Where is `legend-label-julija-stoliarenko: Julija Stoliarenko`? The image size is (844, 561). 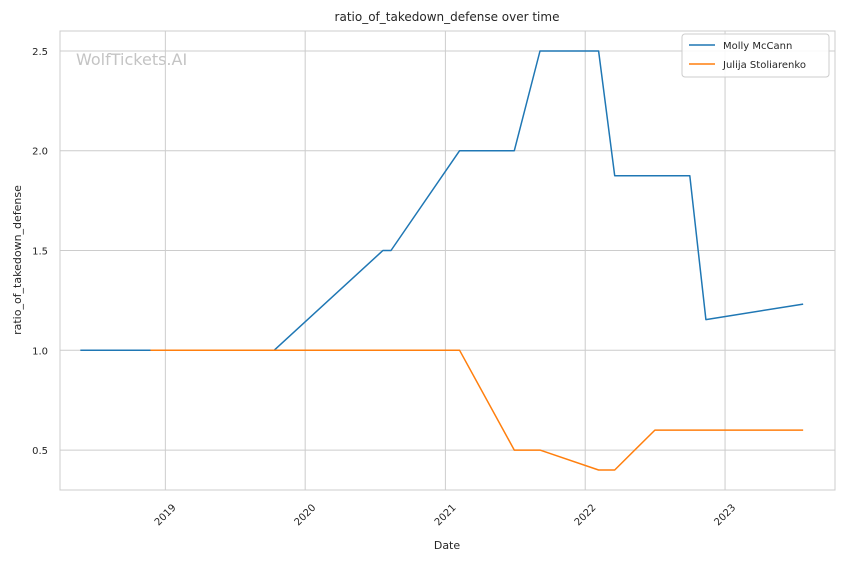
legend-label-julija-stoliarenko: Julija Stoliarenko is located at coordinates (764, 65).